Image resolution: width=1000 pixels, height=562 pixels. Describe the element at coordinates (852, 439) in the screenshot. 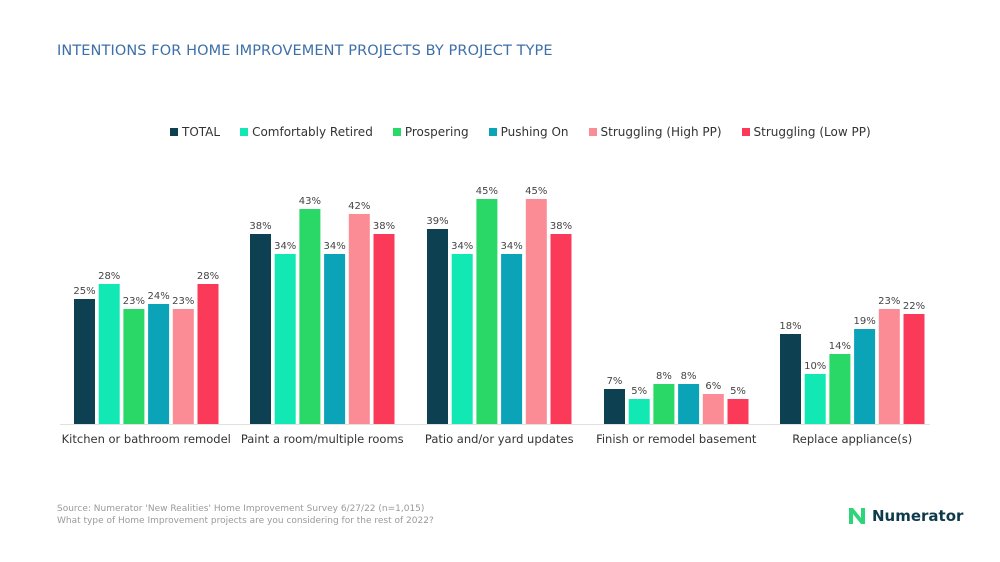

I see `category-label: Replace appliance(s)` at that location.